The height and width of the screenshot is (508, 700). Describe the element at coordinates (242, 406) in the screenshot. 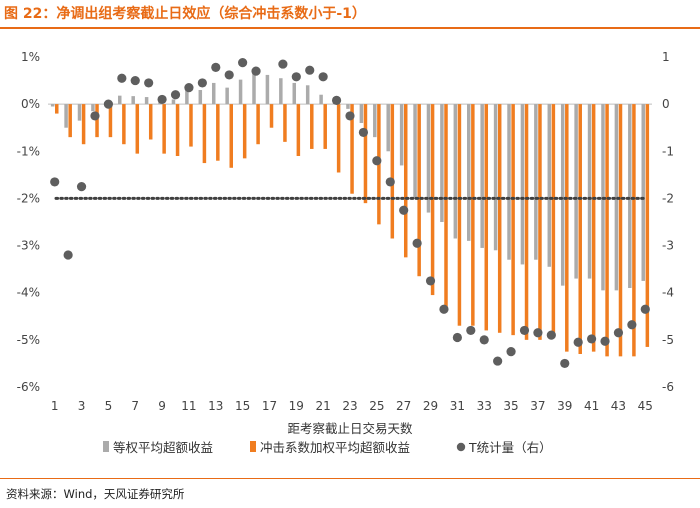

I see `x-tick-label: 15` at that location.